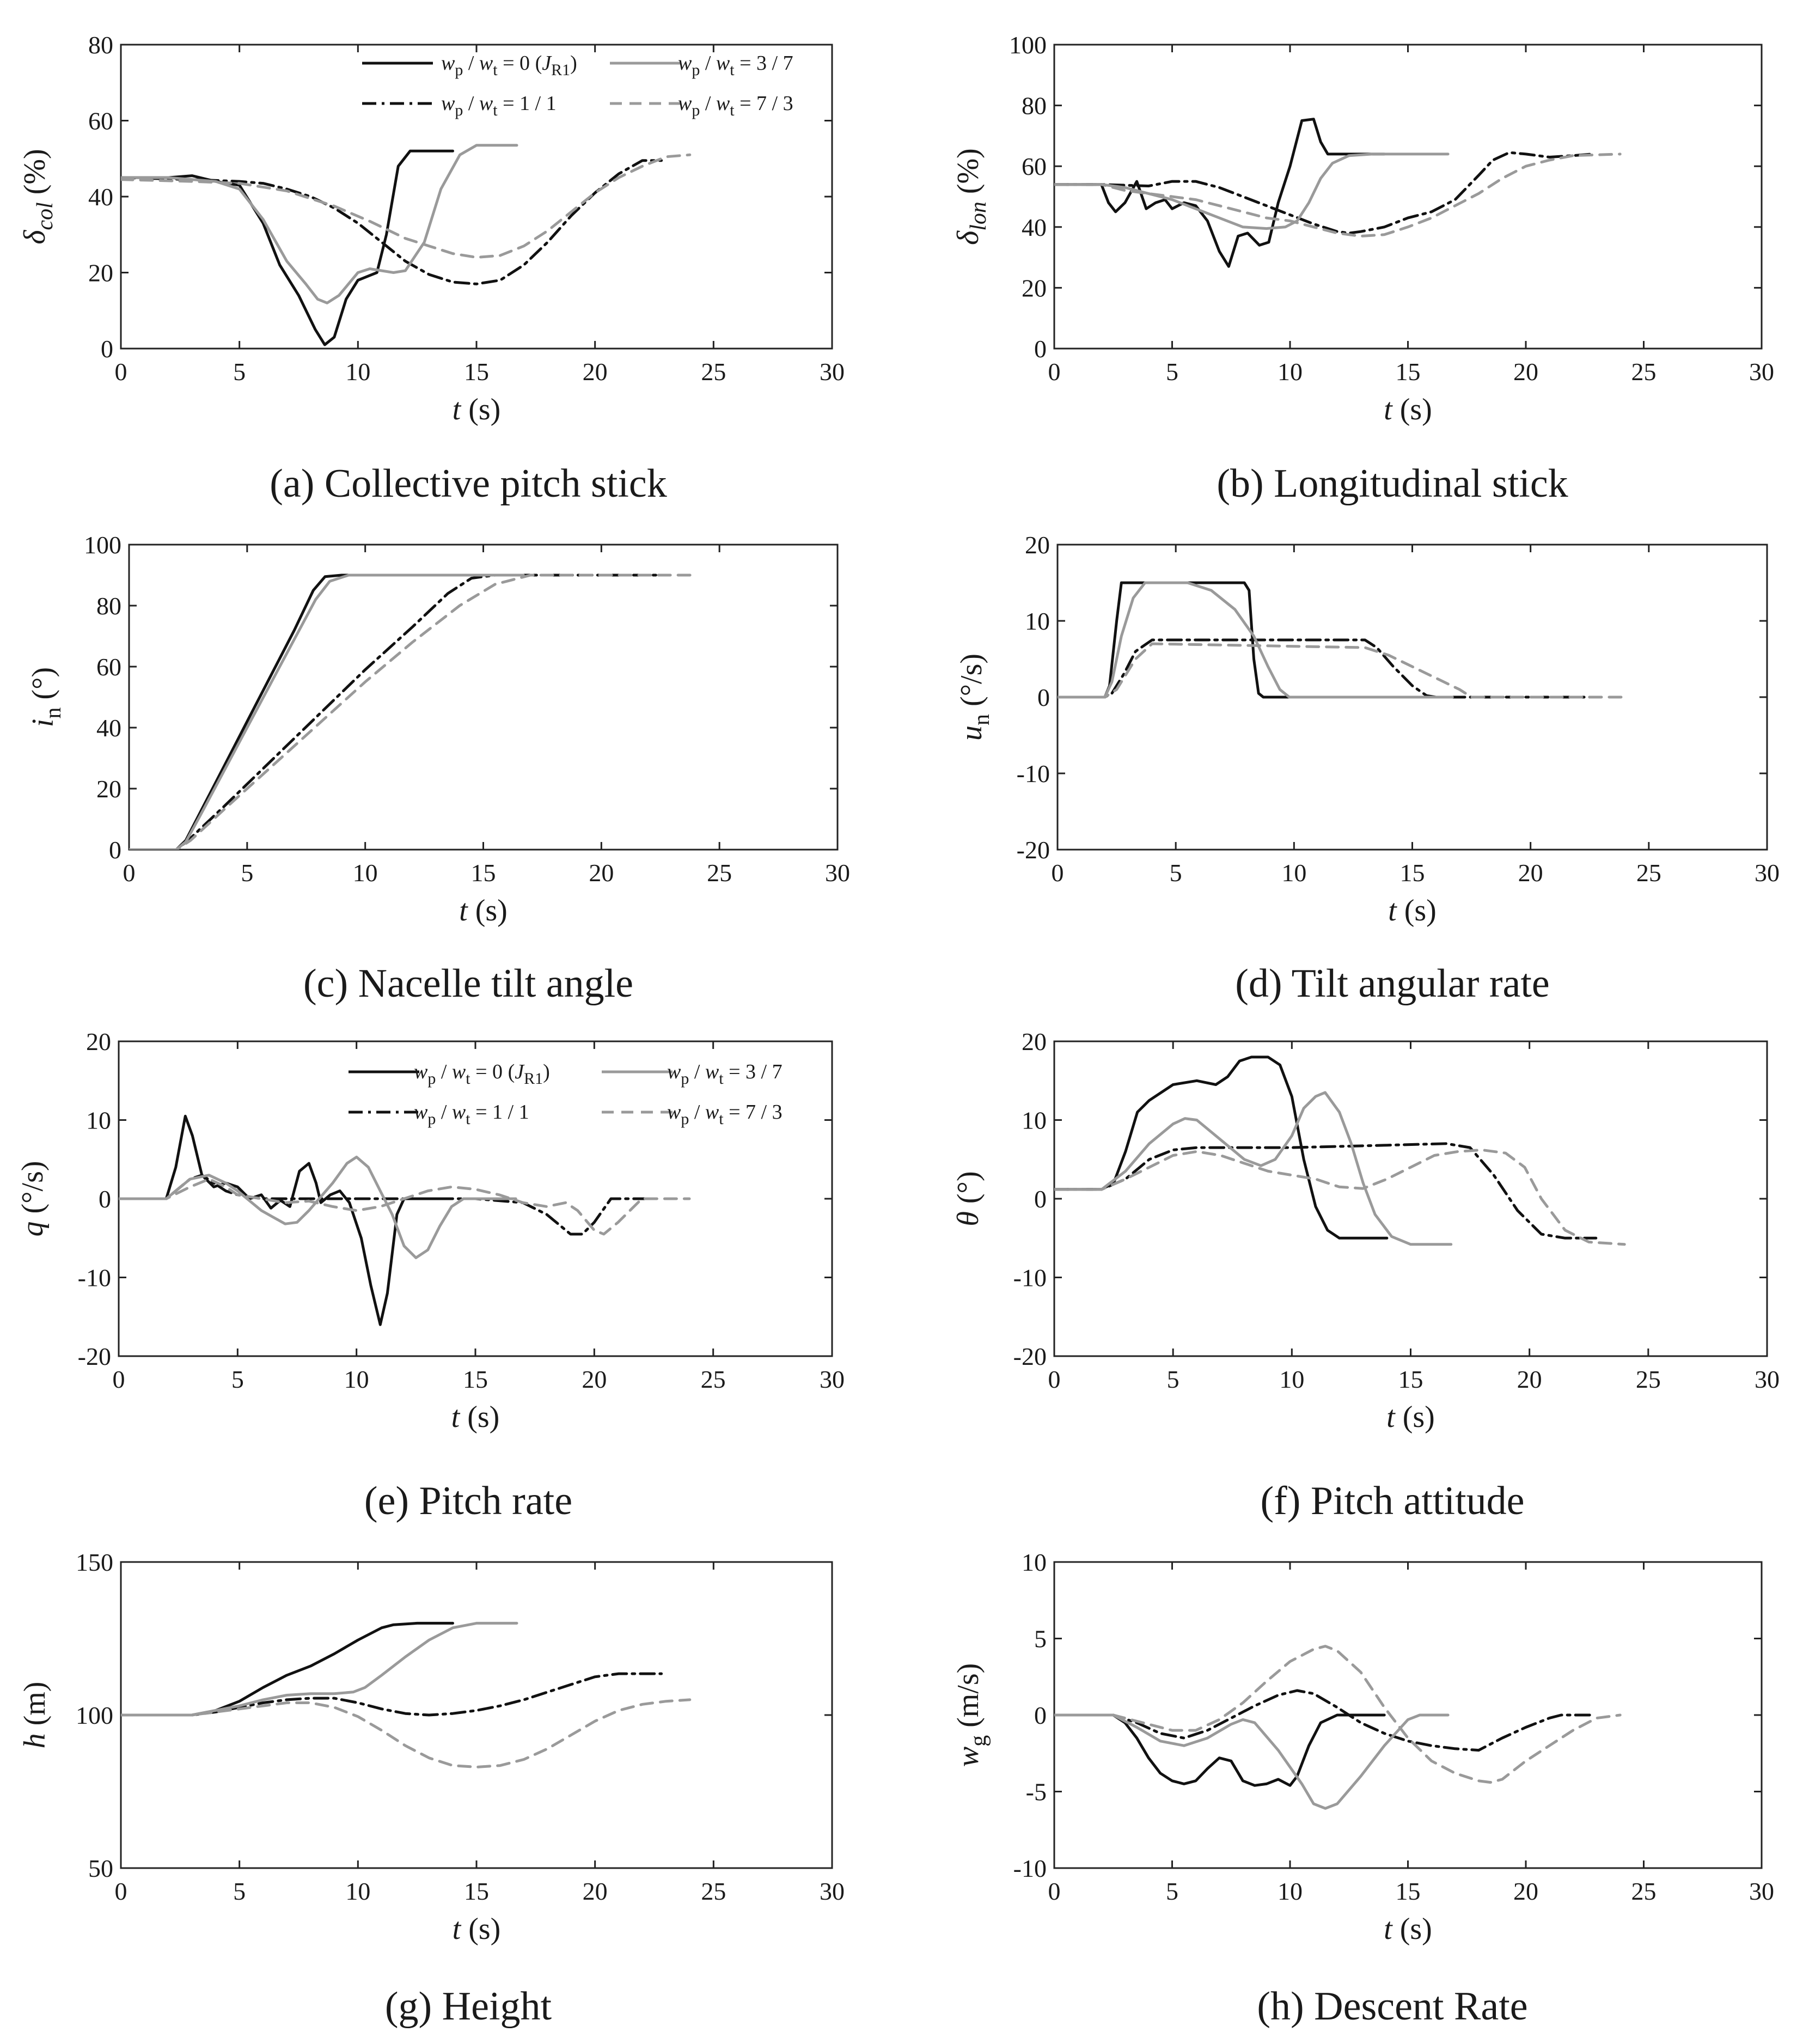 The width and height of the screenshot is (1803, 2044). What do you see at coordinates (725, 1074) in the screenshot?
I see `legend-label: wp / wt = 3 / 7` at bounding box center [725, 1074].